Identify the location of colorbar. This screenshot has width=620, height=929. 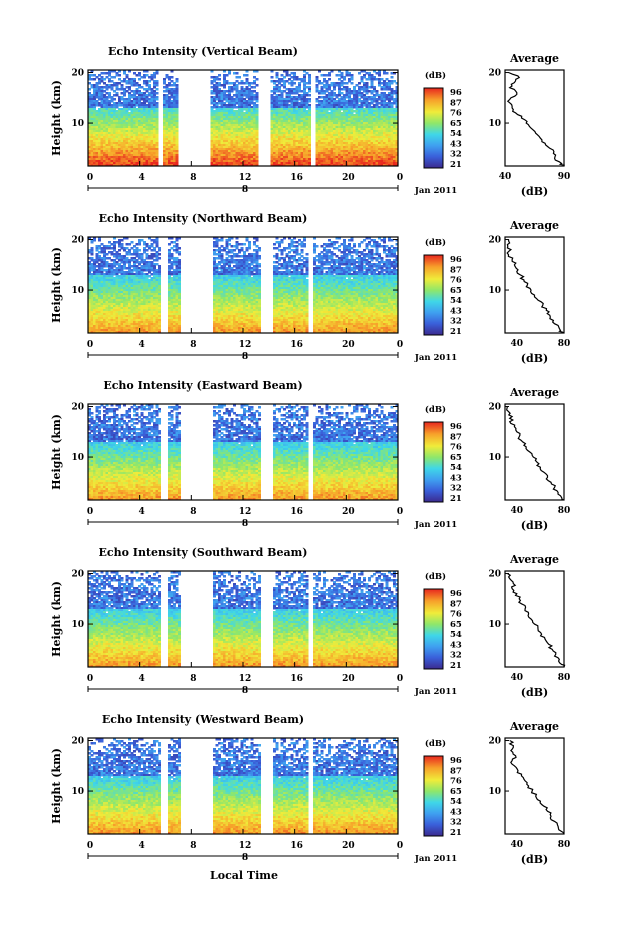
(433, 128).